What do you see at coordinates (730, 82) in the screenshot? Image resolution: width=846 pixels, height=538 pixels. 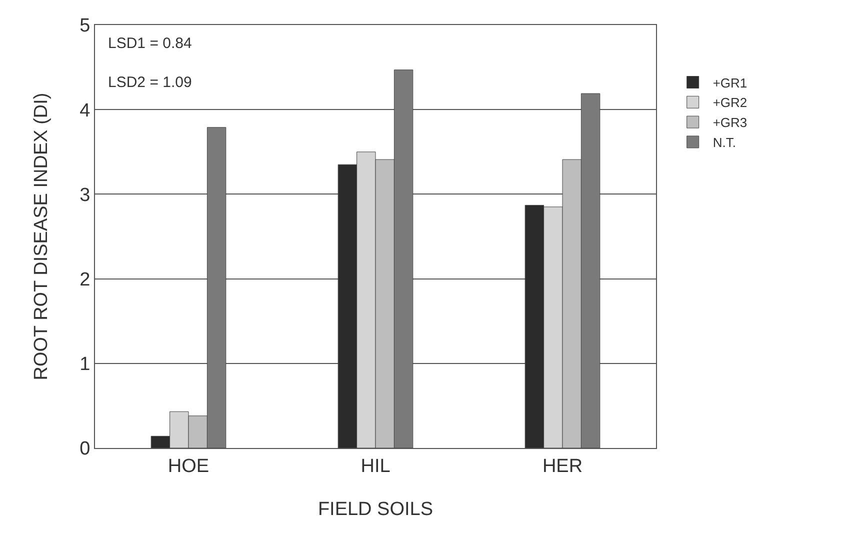 I see `legend-label: +GR1` at bounding box center [730, 82].